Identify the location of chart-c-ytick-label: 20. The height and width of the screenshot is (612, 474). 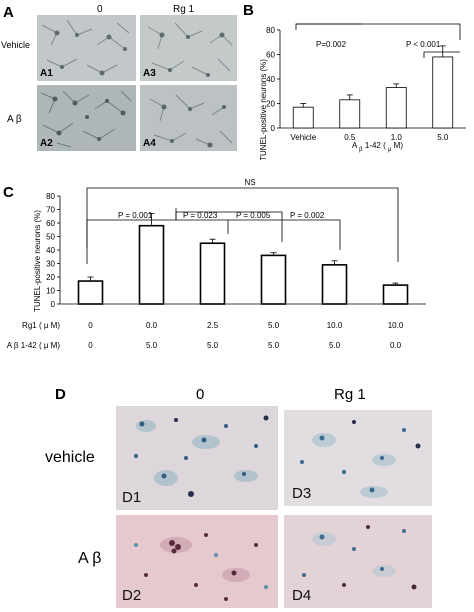
(50, 277).